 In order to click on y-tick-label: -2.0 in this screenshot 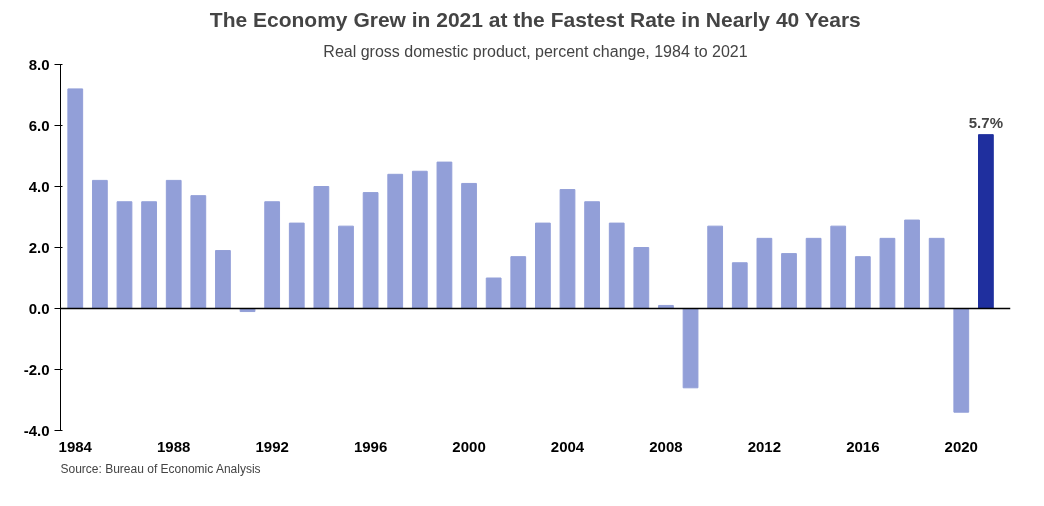, I will do `click(36, 369)`.